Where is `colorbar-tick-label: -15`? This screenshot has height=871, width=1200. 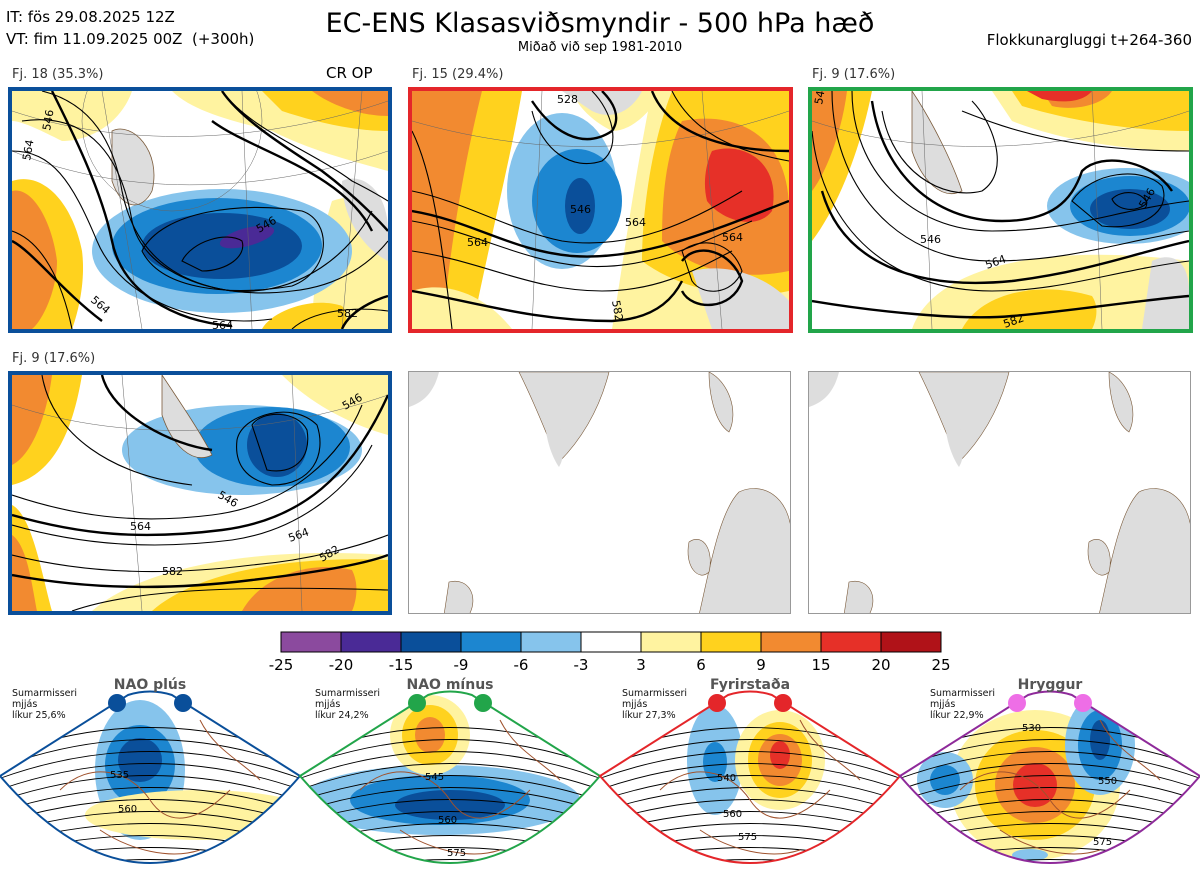 colorbar-tick-label: -15 is located at coordinates (401, 665).